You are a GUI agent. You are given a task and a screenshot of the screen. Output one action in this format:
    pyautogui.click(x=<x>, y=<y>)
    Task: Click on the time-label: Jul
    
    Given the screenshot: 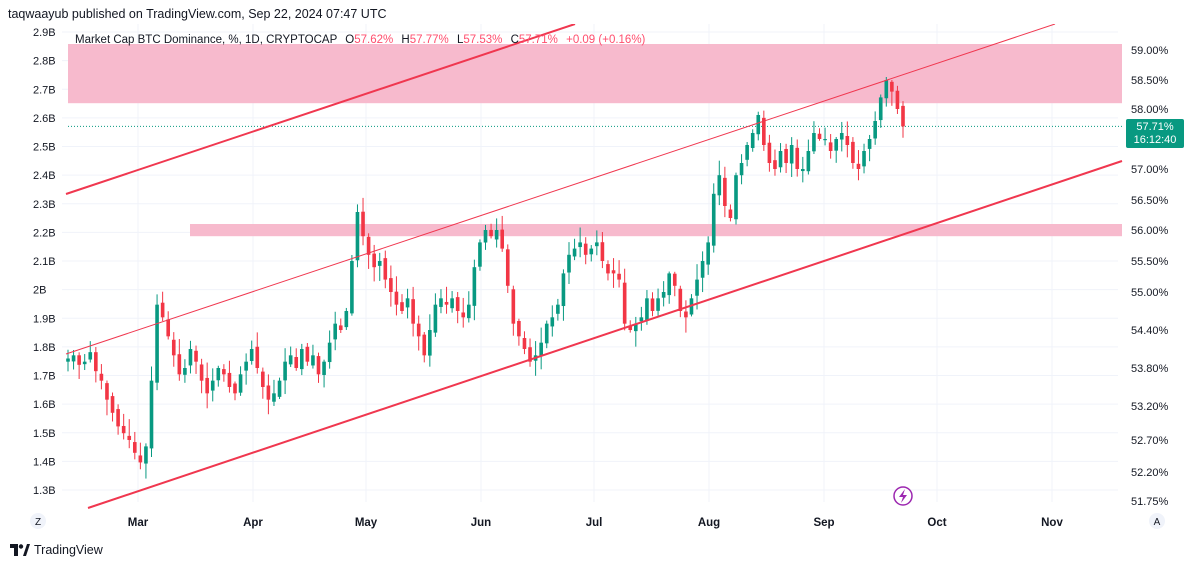 What is the action you would take?
    pyautogui.click(x=594, y=523)
    